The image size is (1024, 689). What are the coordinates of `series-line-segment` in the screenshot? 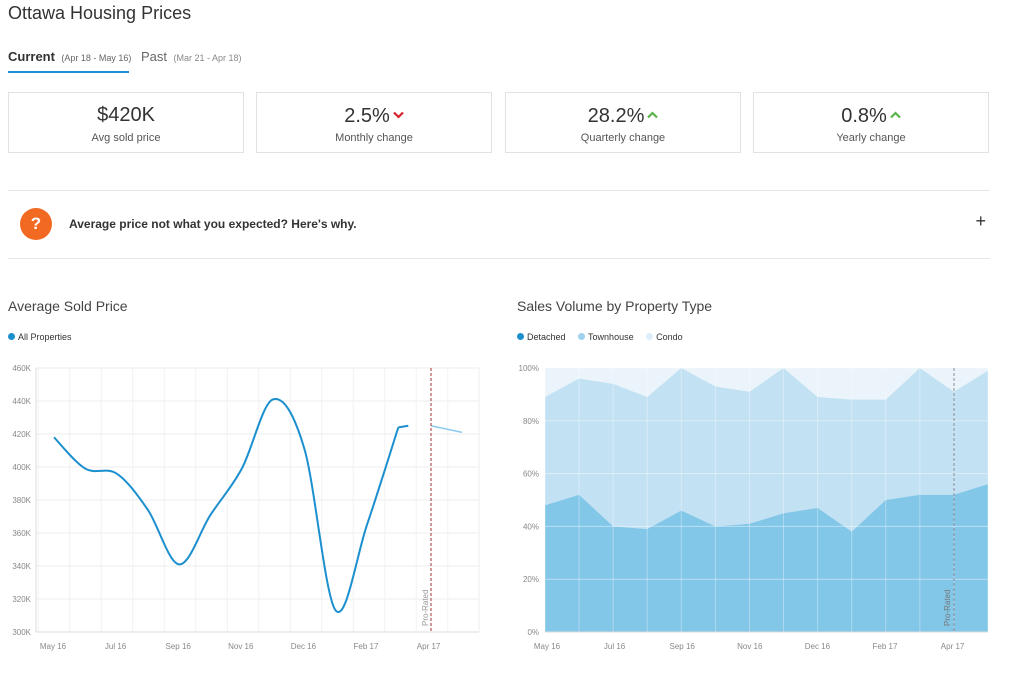 It's located at (403, 426).